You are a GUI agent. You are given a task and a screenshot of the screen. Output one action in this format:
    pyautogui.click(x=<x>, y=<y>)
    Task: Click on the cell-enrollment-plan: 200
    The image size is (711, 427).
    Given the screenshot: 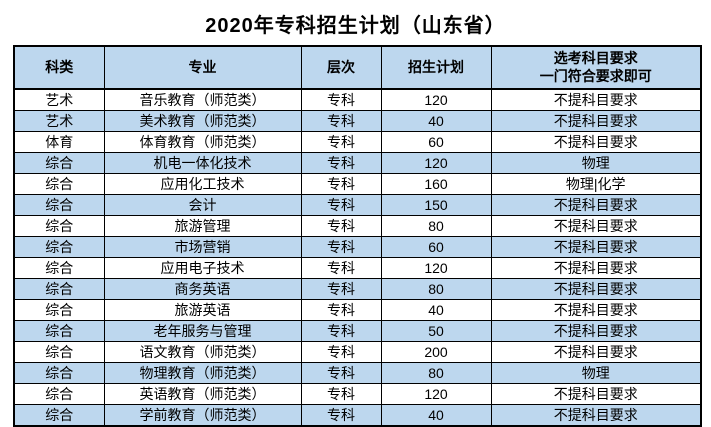 What is the action you would take?
    pyautogui.click(x=436, y=352)
    